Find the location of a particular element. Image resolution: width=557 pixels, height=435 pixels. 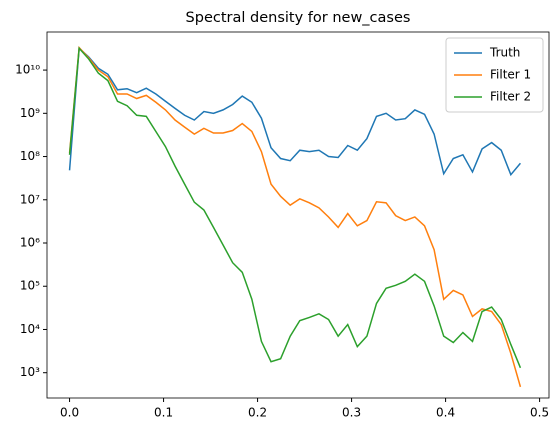

y-tick-label: 10⁸ is located at coordinates (30, 156).